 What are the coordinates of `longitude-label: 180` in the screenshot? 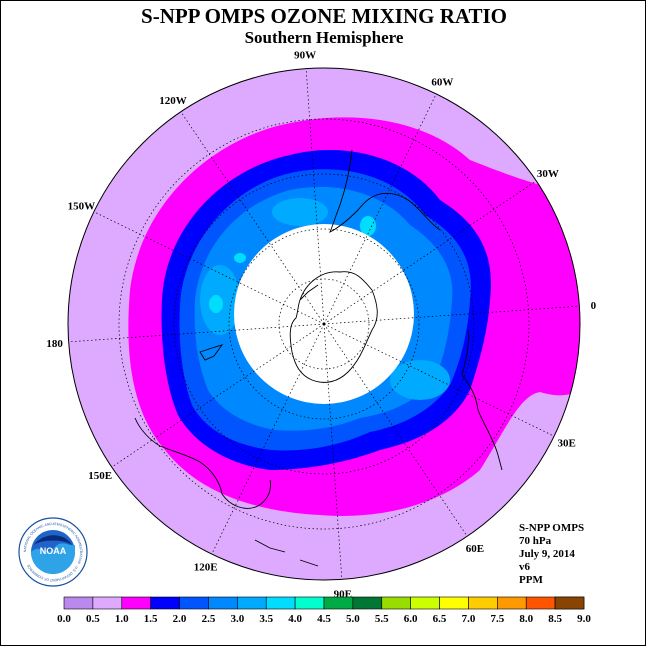 It's located at (54, 344).